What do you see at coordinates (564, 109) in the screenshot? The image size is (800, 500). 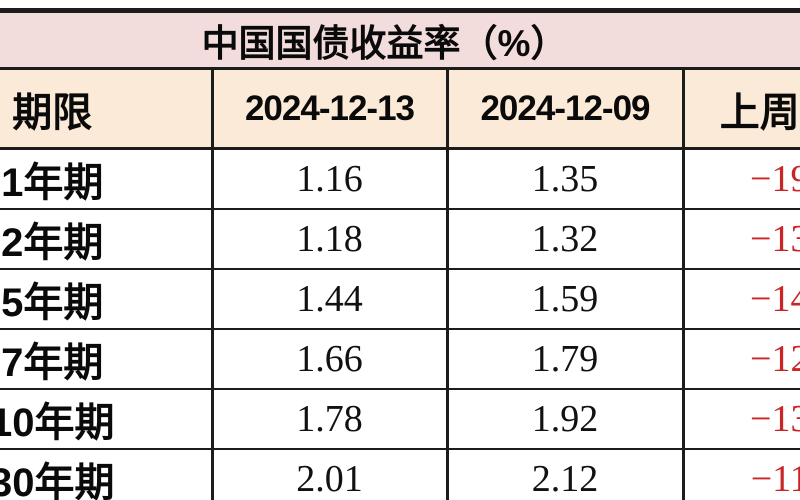 I see `col-header-date-previous: 2024-12-09` at bounding box center [564, 109].